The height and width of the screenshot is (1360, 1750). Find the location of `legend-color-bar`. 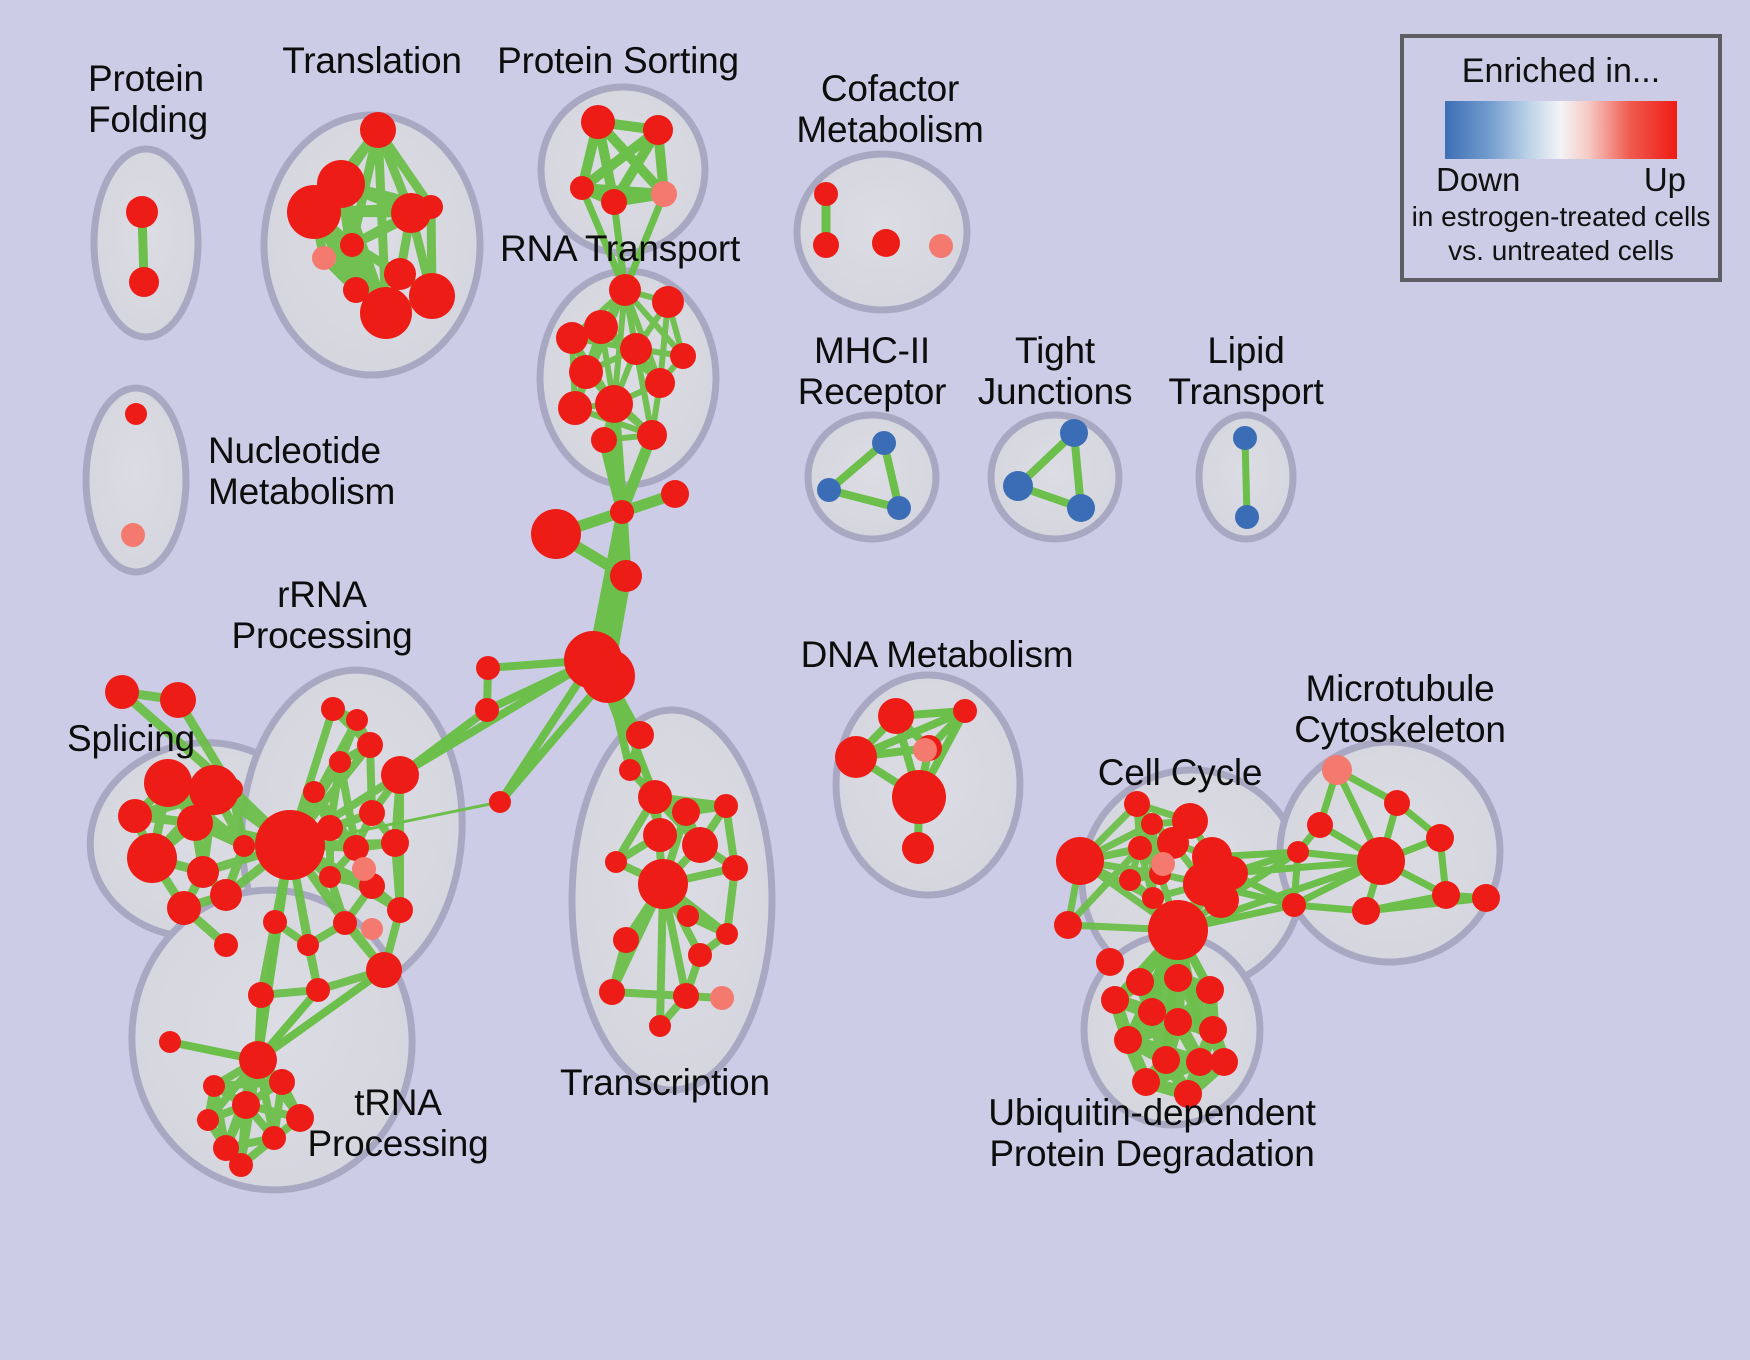

legend-color-bar is located at coordinates (1561, 130).